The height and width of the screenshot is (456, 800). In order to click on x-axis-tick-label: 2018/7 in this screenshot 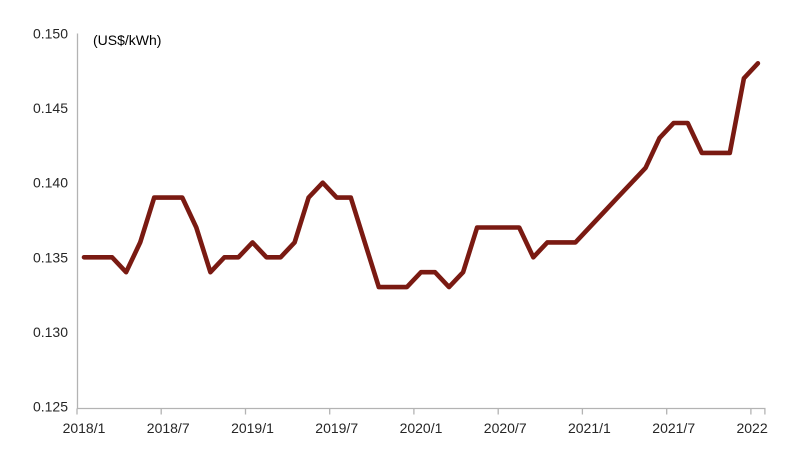, I will do `click(168, 428)`.